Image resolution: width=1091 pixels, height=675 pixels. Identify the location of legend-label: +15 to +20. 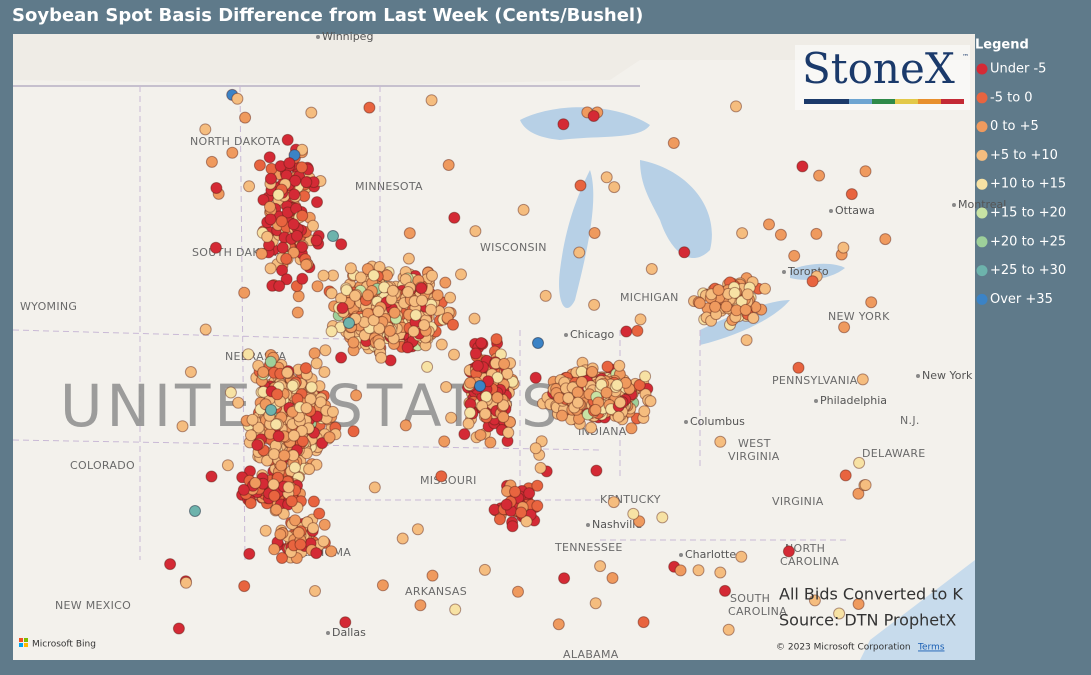
(1028, 213).